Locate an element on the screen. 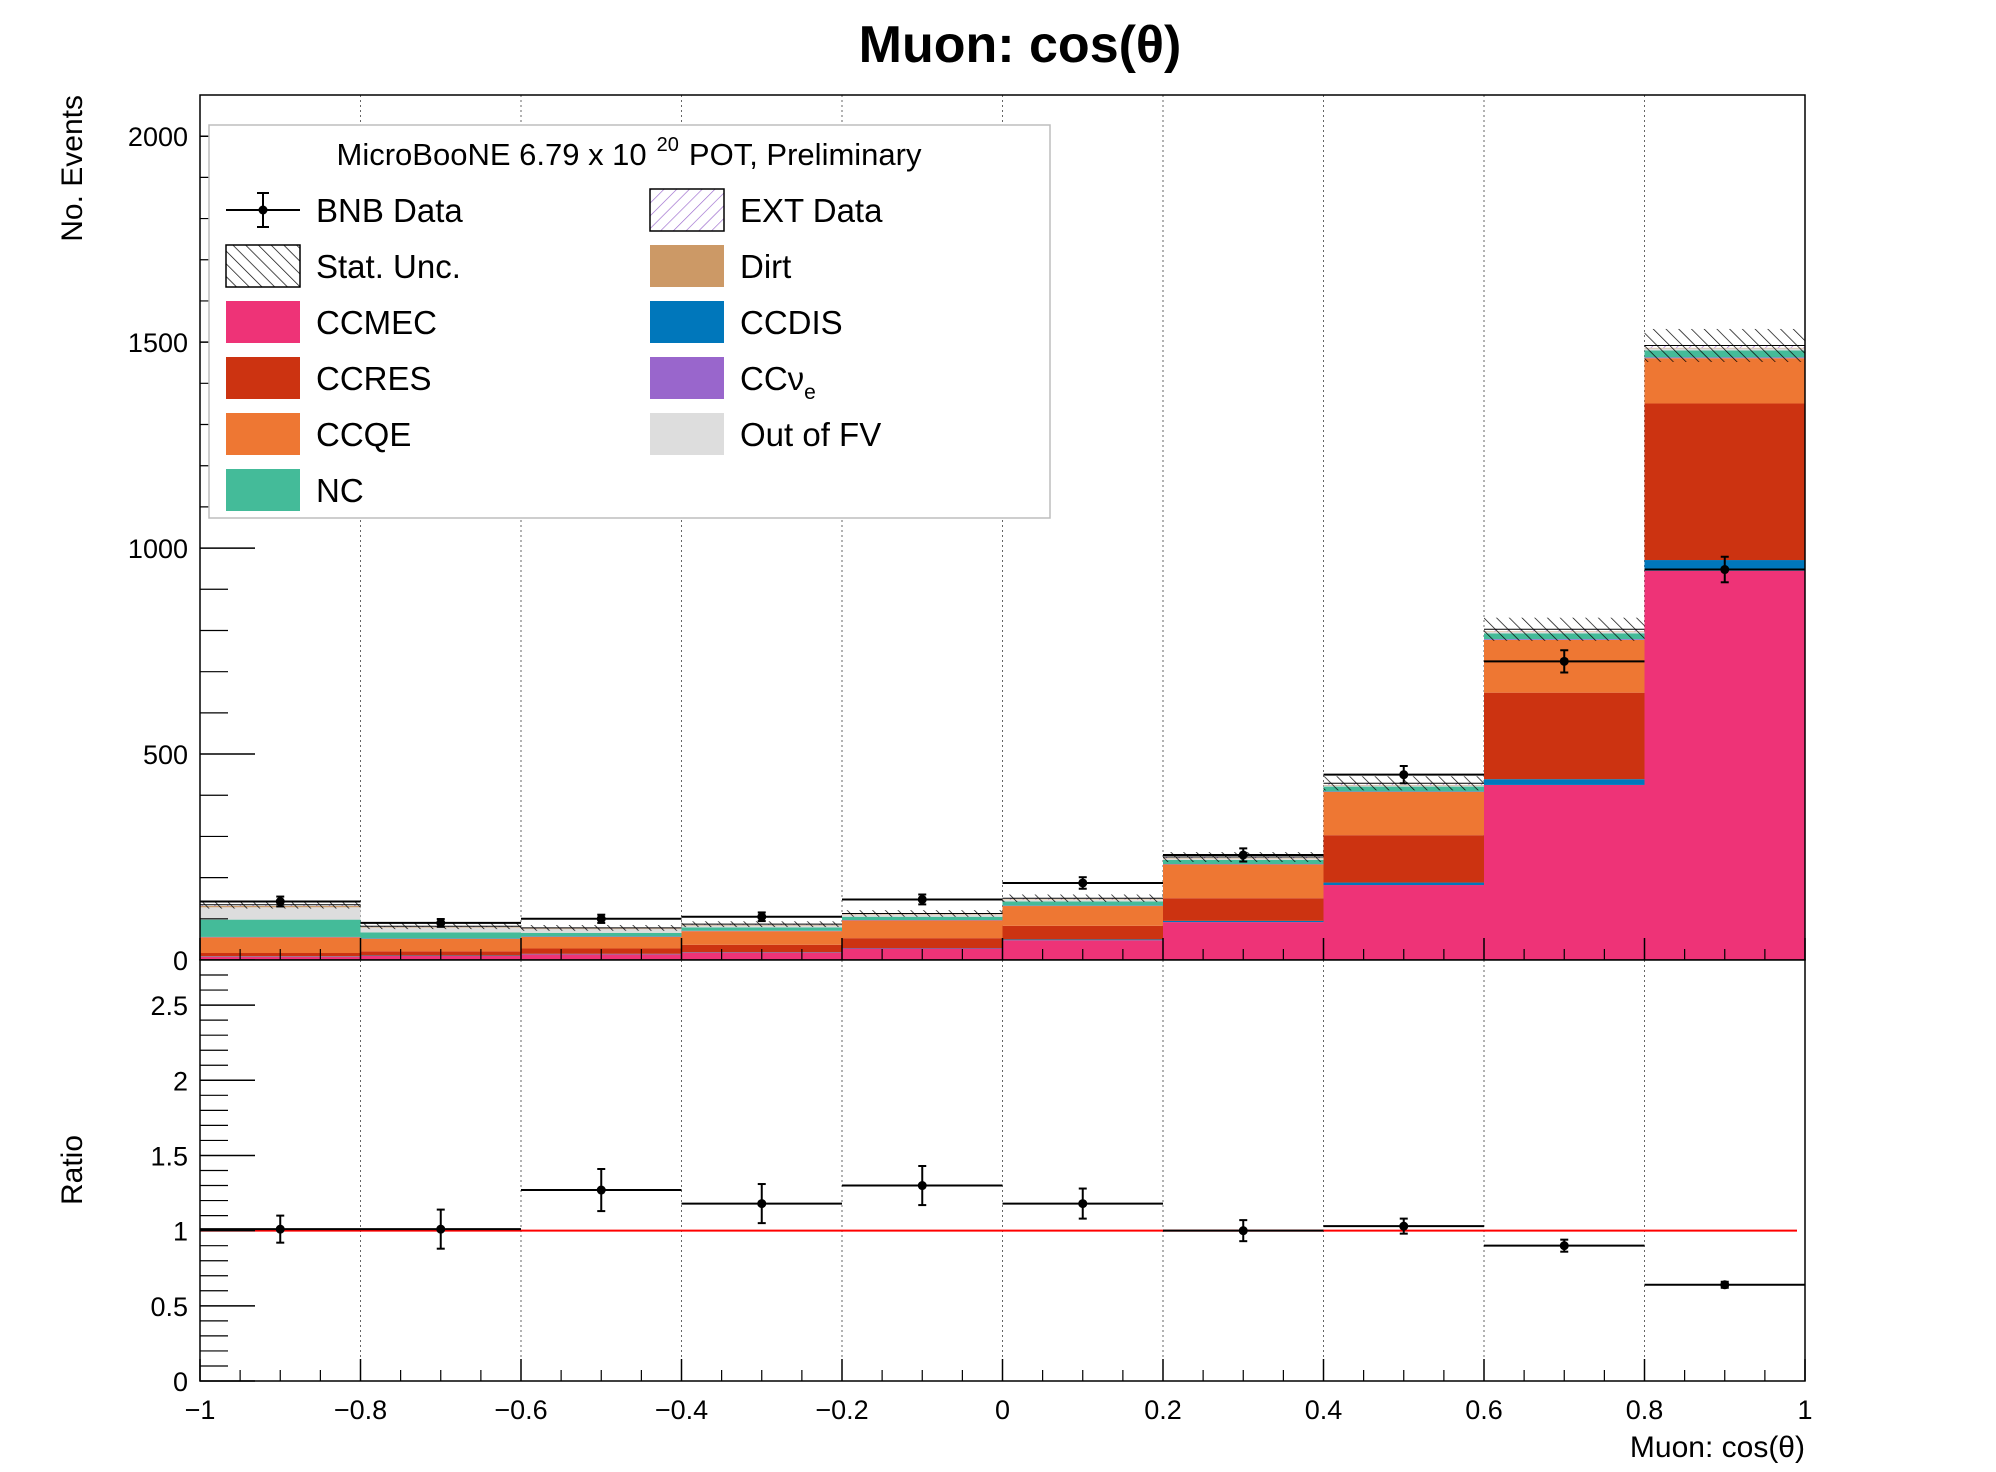 This screenshot has height=1472, width=1996. top-y-axis-label: No. Events is located at coordinates (72, 168).